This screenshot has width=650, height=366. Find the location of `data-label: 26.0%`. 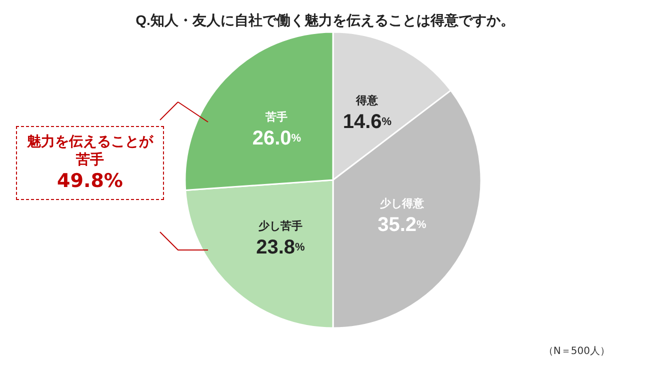

data-label: 26.0% is located at coordinates (277, 138).